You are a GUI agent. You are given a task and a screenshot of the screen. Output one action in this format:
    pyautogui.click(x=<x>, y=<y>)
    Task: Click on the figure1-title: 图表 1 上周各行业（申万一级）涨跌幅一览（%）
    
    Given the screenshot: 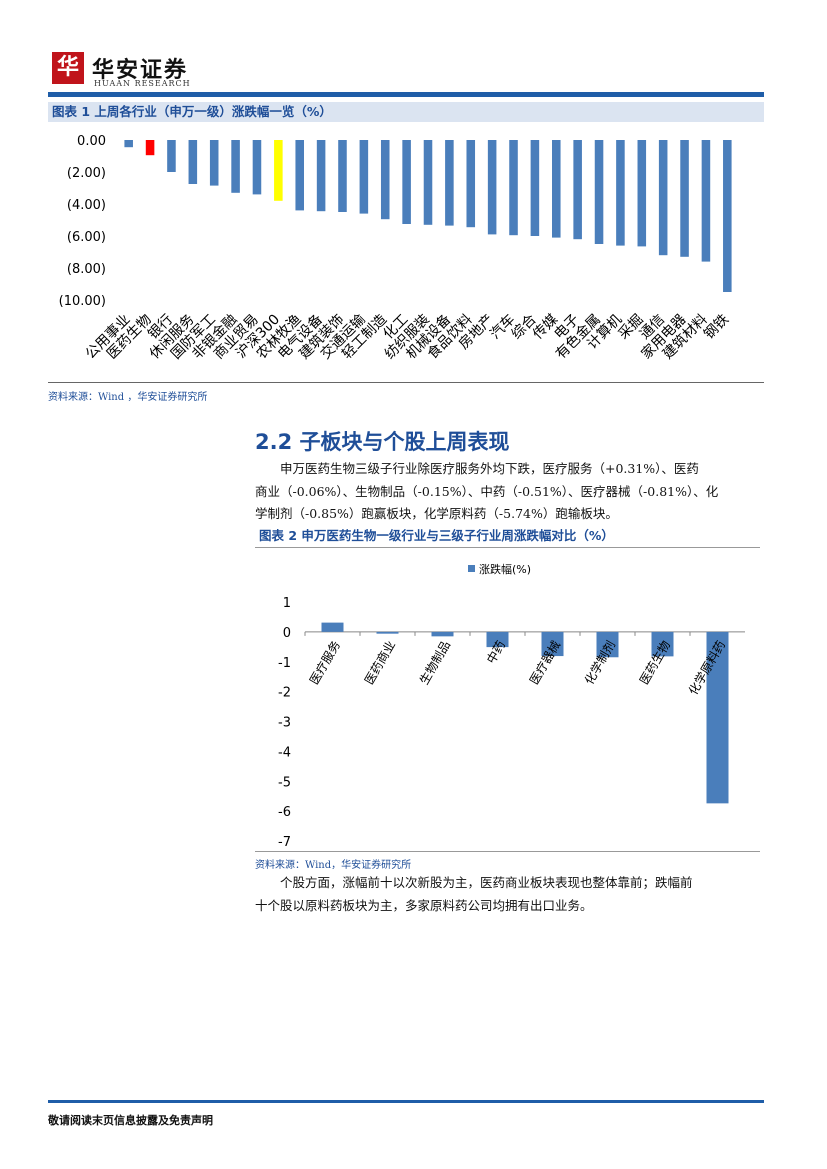 What is the action you would take?
    pyautogui.click(x=406, y=112)
    